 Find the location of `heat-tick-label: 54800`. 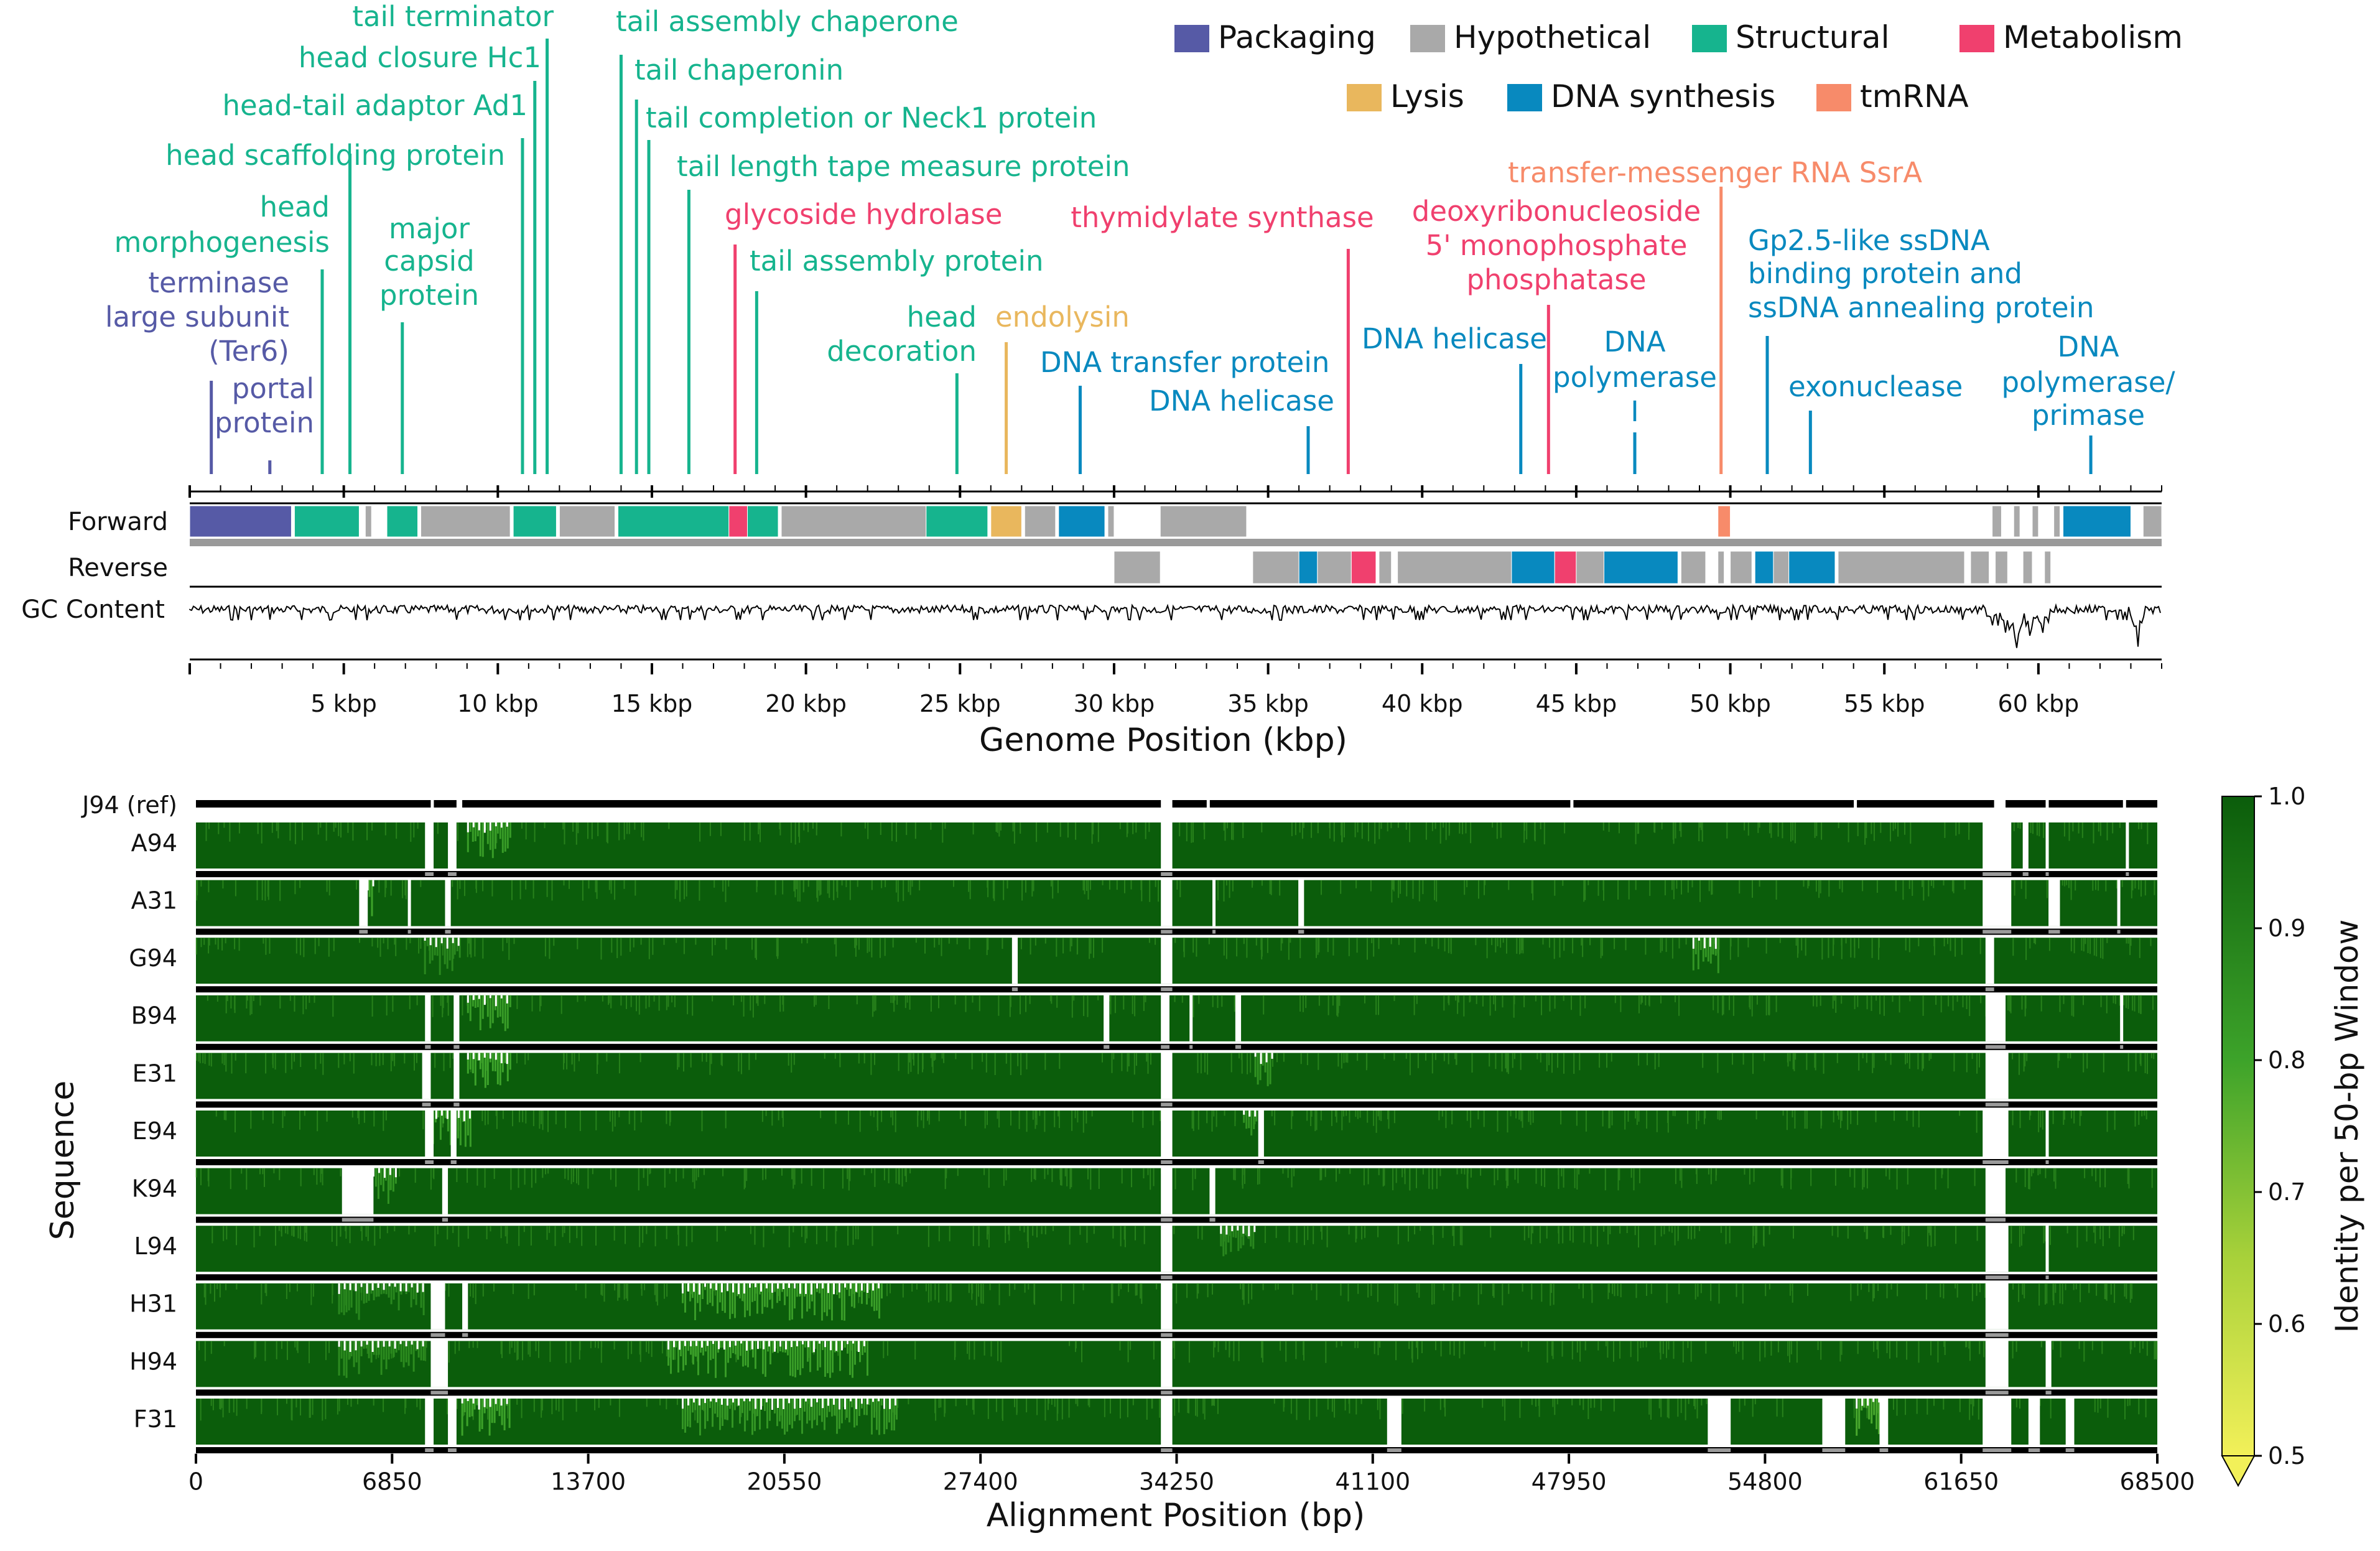

heat-tick-label: 54800 is located at coordinates (1765, 1482).